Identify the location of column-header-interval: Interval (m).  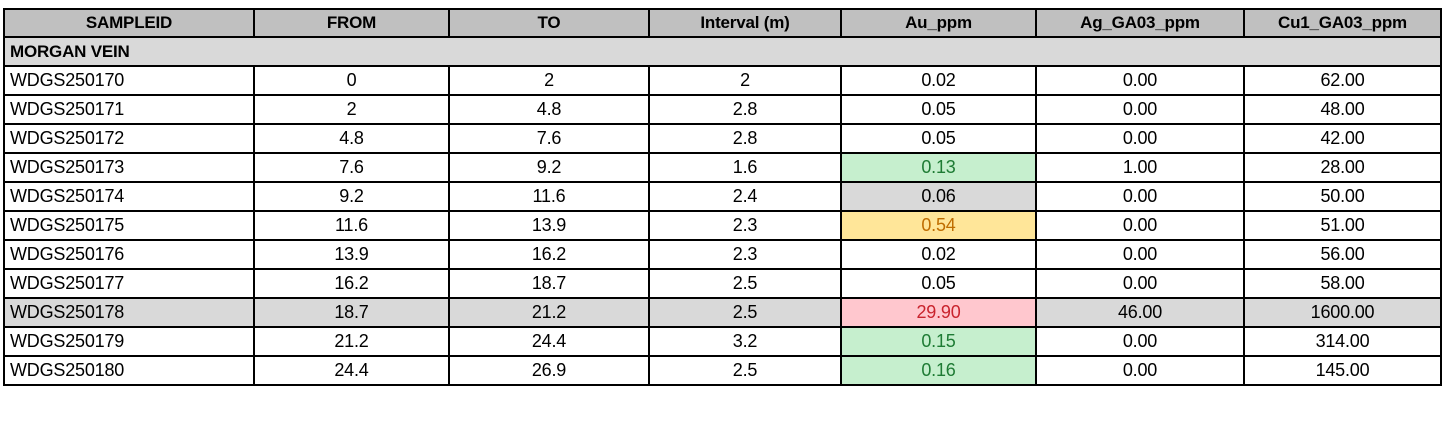
(745, 23).